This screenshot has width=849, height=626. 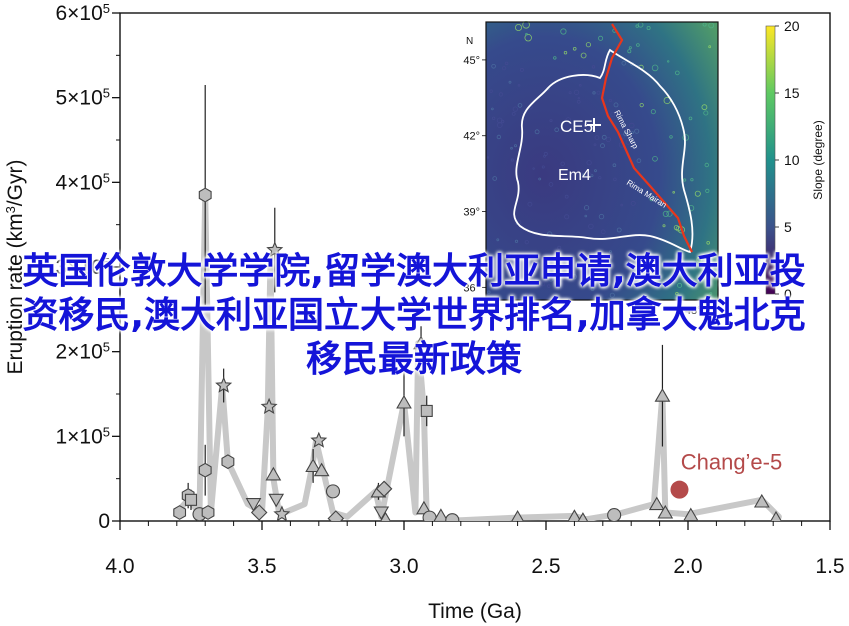 I want to click on x-tick-label: 2.0, so click(x=687, y=566).